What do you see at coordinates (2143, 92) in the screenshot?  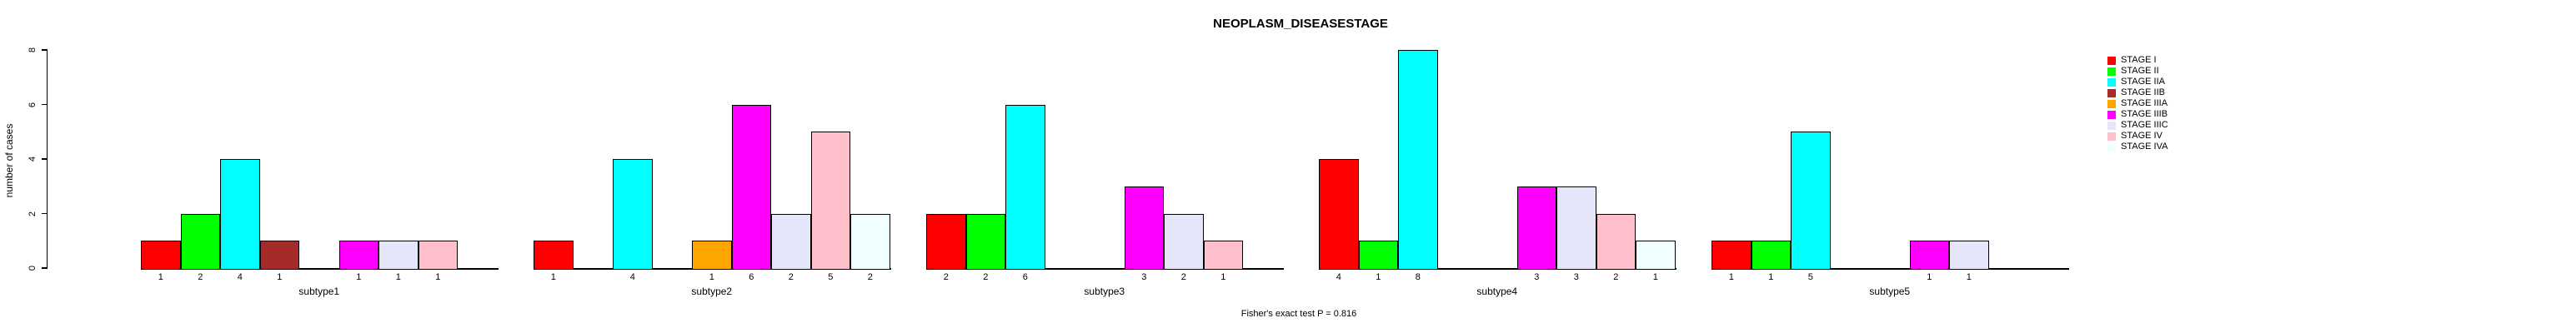 I see `legend-label: STAGE IIB` at bounding box center [2143, 92].